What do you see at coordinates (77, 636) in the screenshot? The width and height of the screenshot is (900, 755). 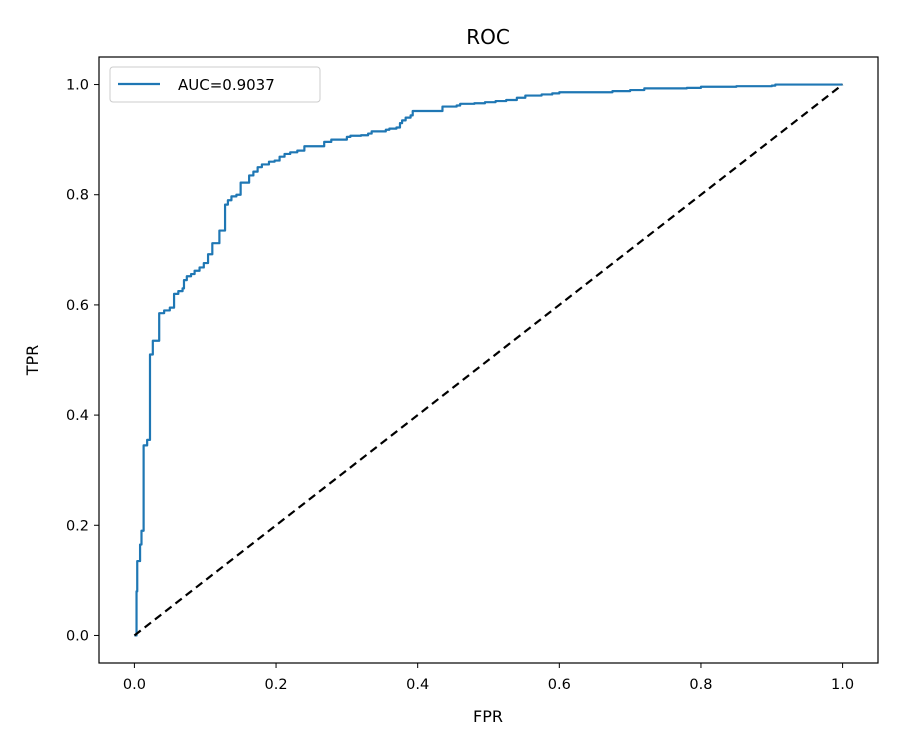 I see `y-tick-label: 0.0` at bounding box center [77, 636].